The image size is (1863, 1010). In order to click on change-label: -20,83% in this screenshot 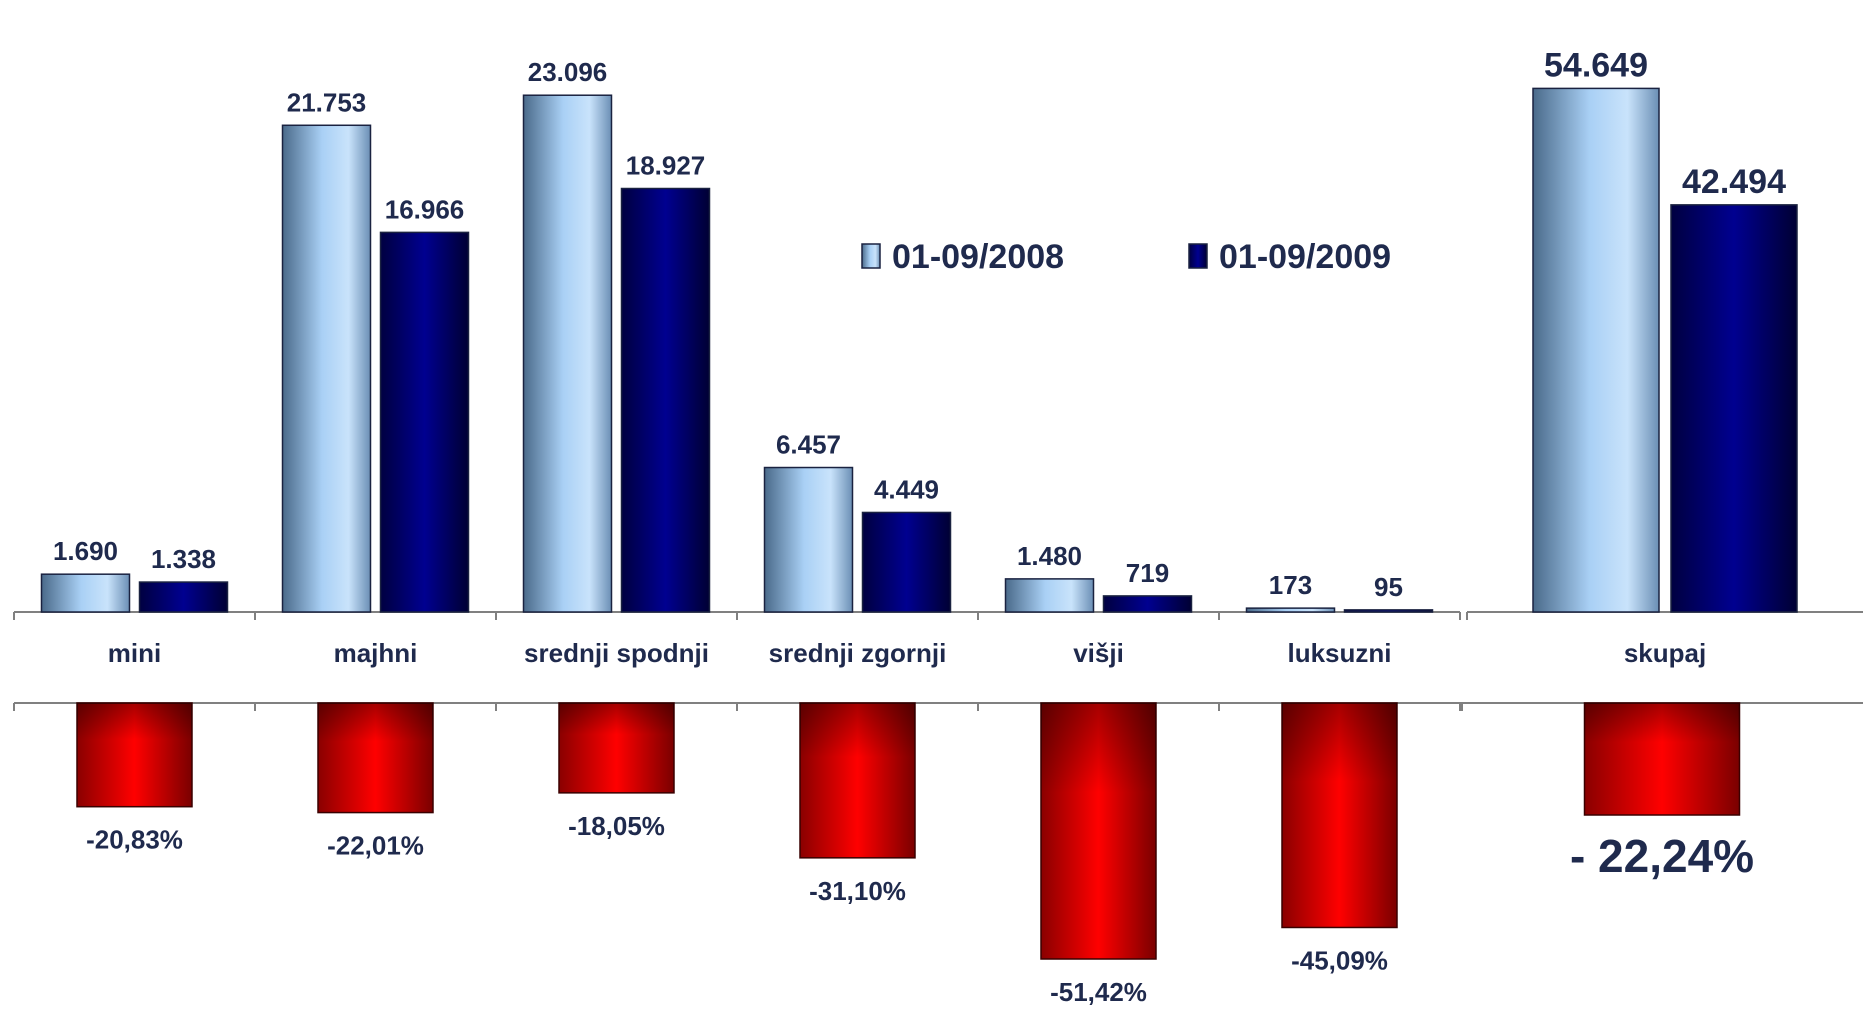, I will do `click(134, 840)`.